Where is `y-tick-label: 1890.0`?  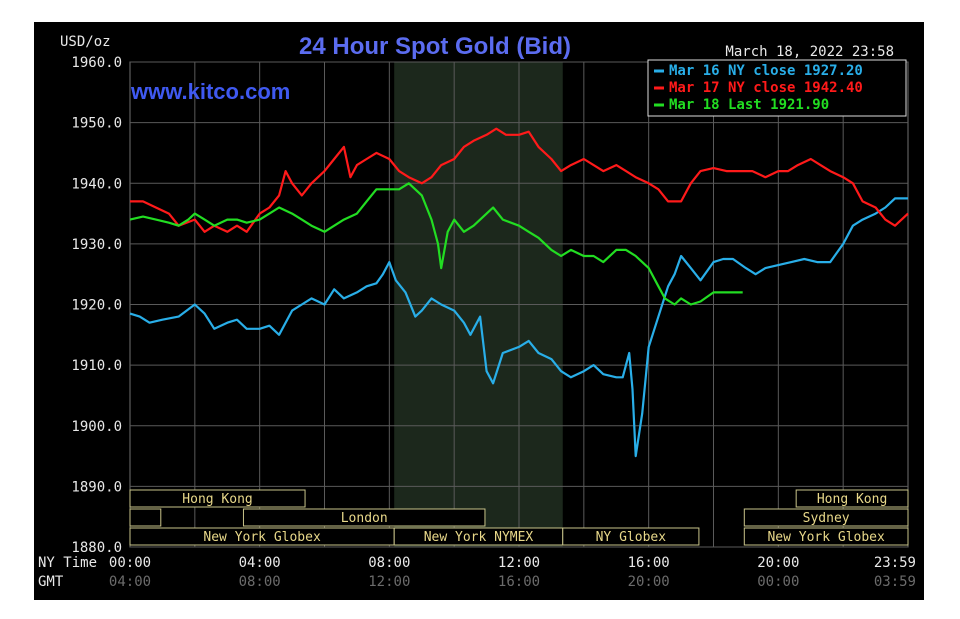
y-tick-label: 1890.0 is located at coordinates (96, 487).